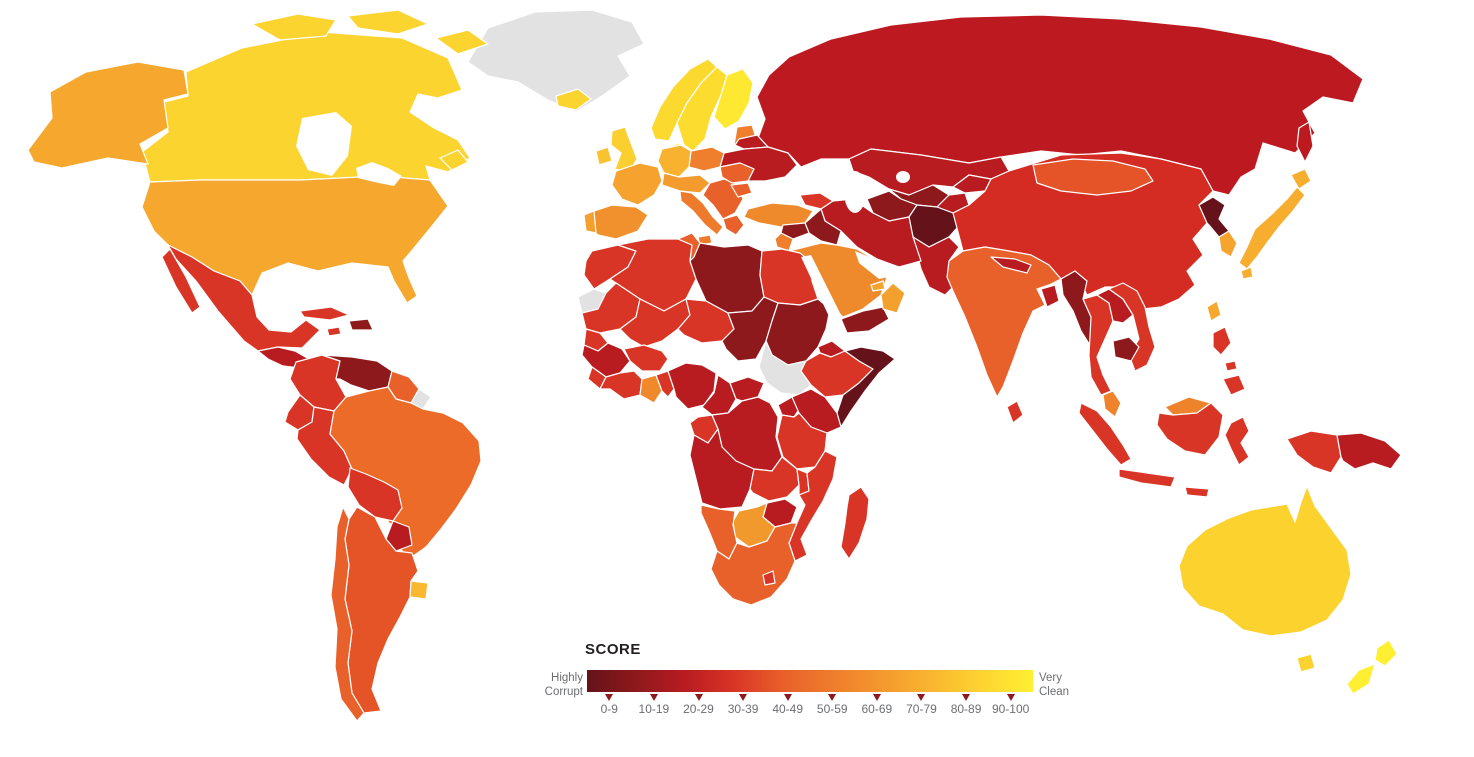 The height and width of the screenshot is (757, 1474). I want to click on country-india, so click(1004, 322).